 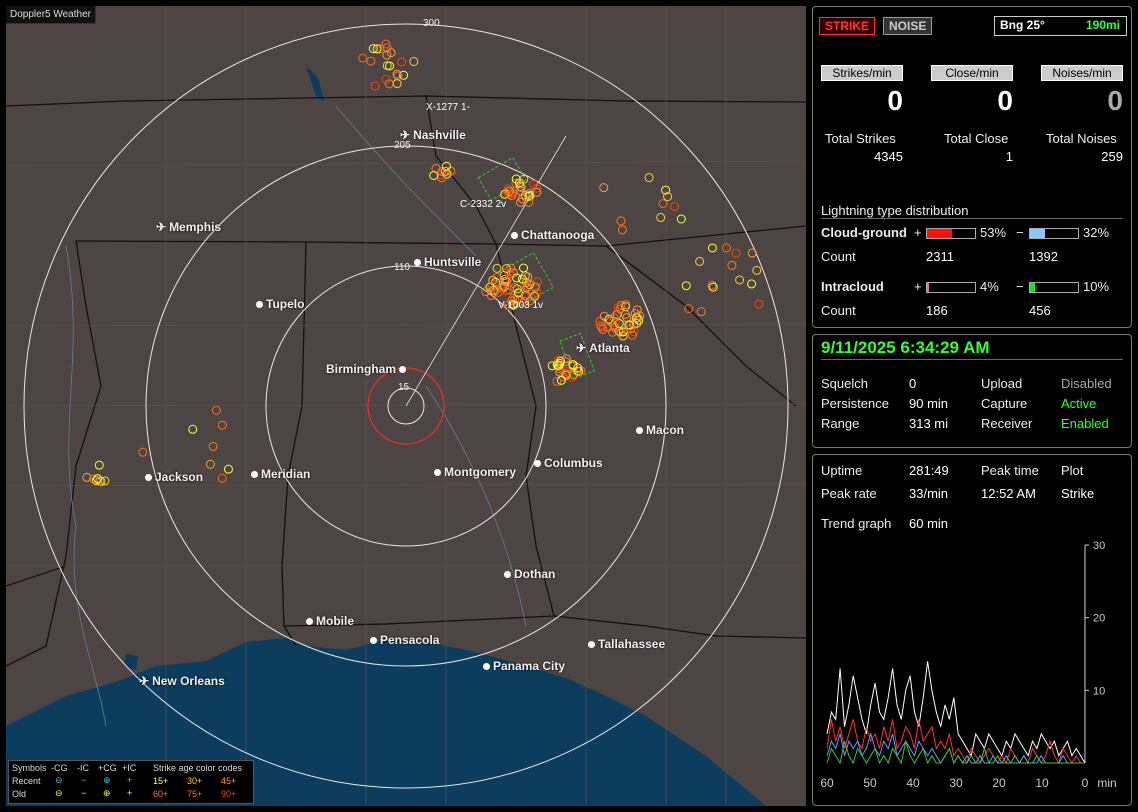 I want to click on ic-negative-count: 456, so click(x=1040, y=310).